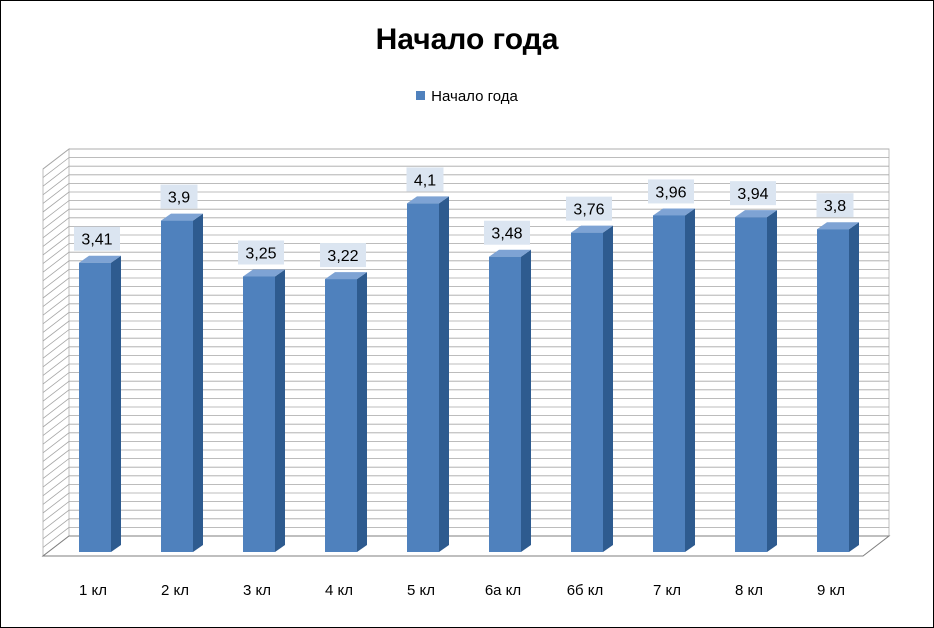 Image resolution: width=934 pixels, height=628 pixels. I want to click on x-tick-label: 6а кл, so click(503, 590).